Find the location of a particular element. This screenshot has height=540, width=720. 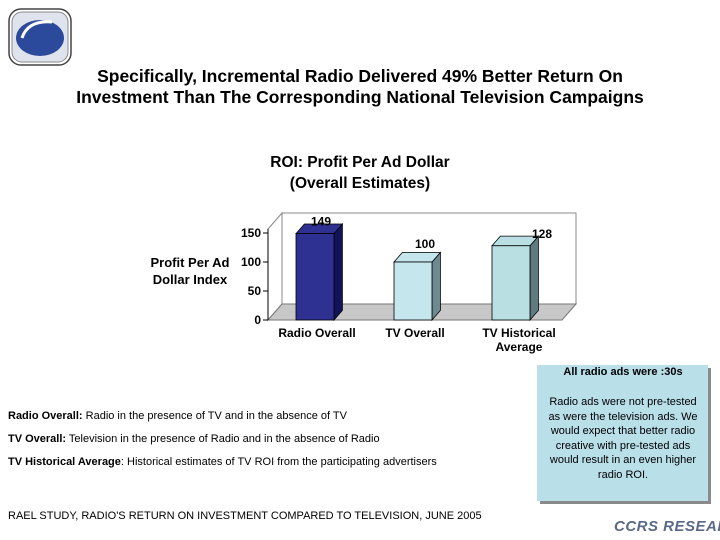

y-axis-label-line-1: Profit Per Ad is located at coordinates (190, 262).